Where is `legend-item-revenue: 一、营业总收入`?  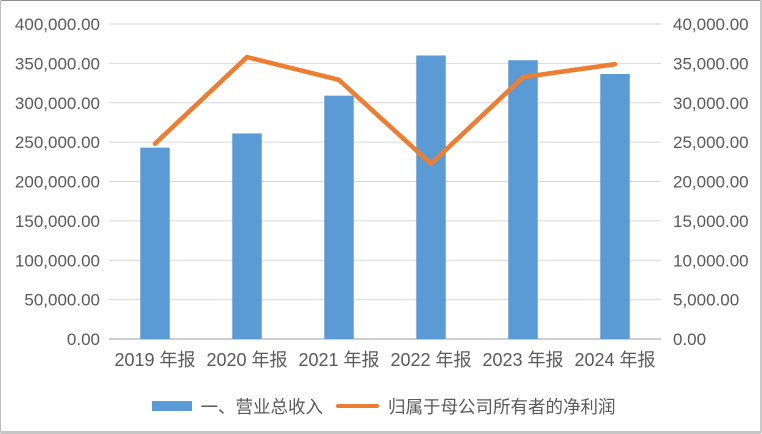
legend-item-revenue: 一、营业总收入 is located at coordinates (237, 406).